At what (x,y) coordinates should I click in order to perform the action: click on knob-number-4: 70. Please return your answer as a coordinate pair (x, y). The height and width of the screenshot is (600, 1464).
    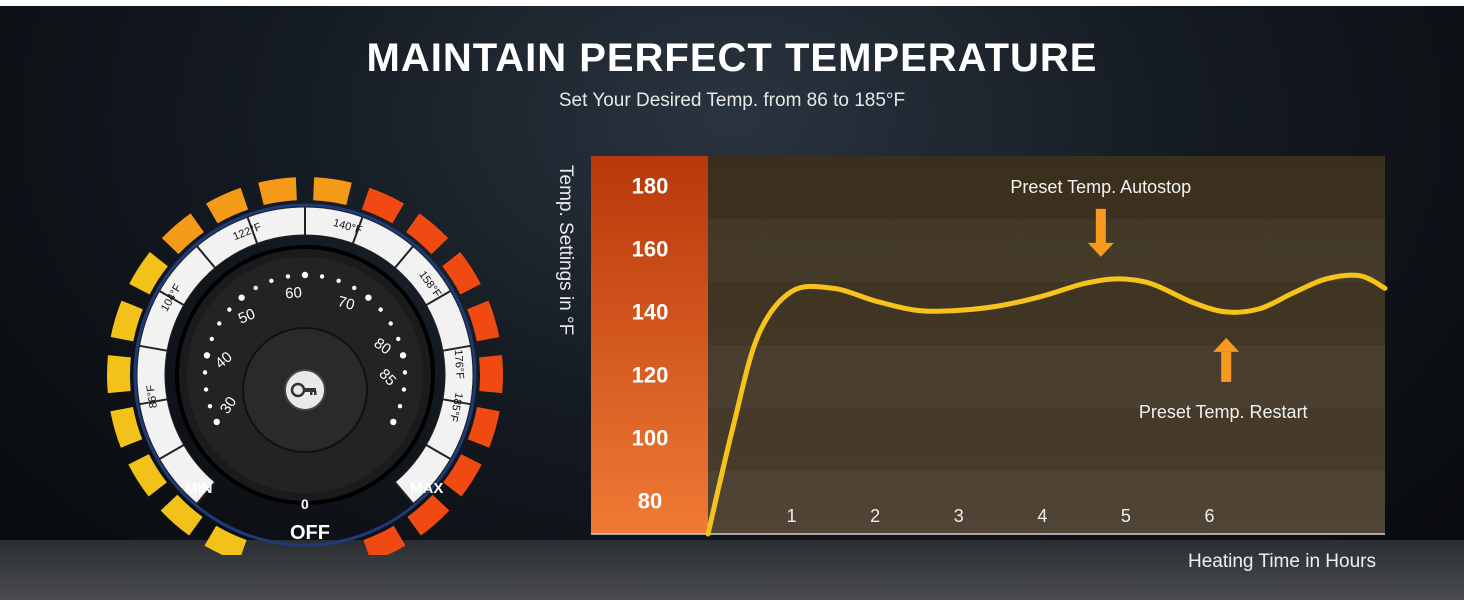
    Looking at the image, I should click on (346, 303).